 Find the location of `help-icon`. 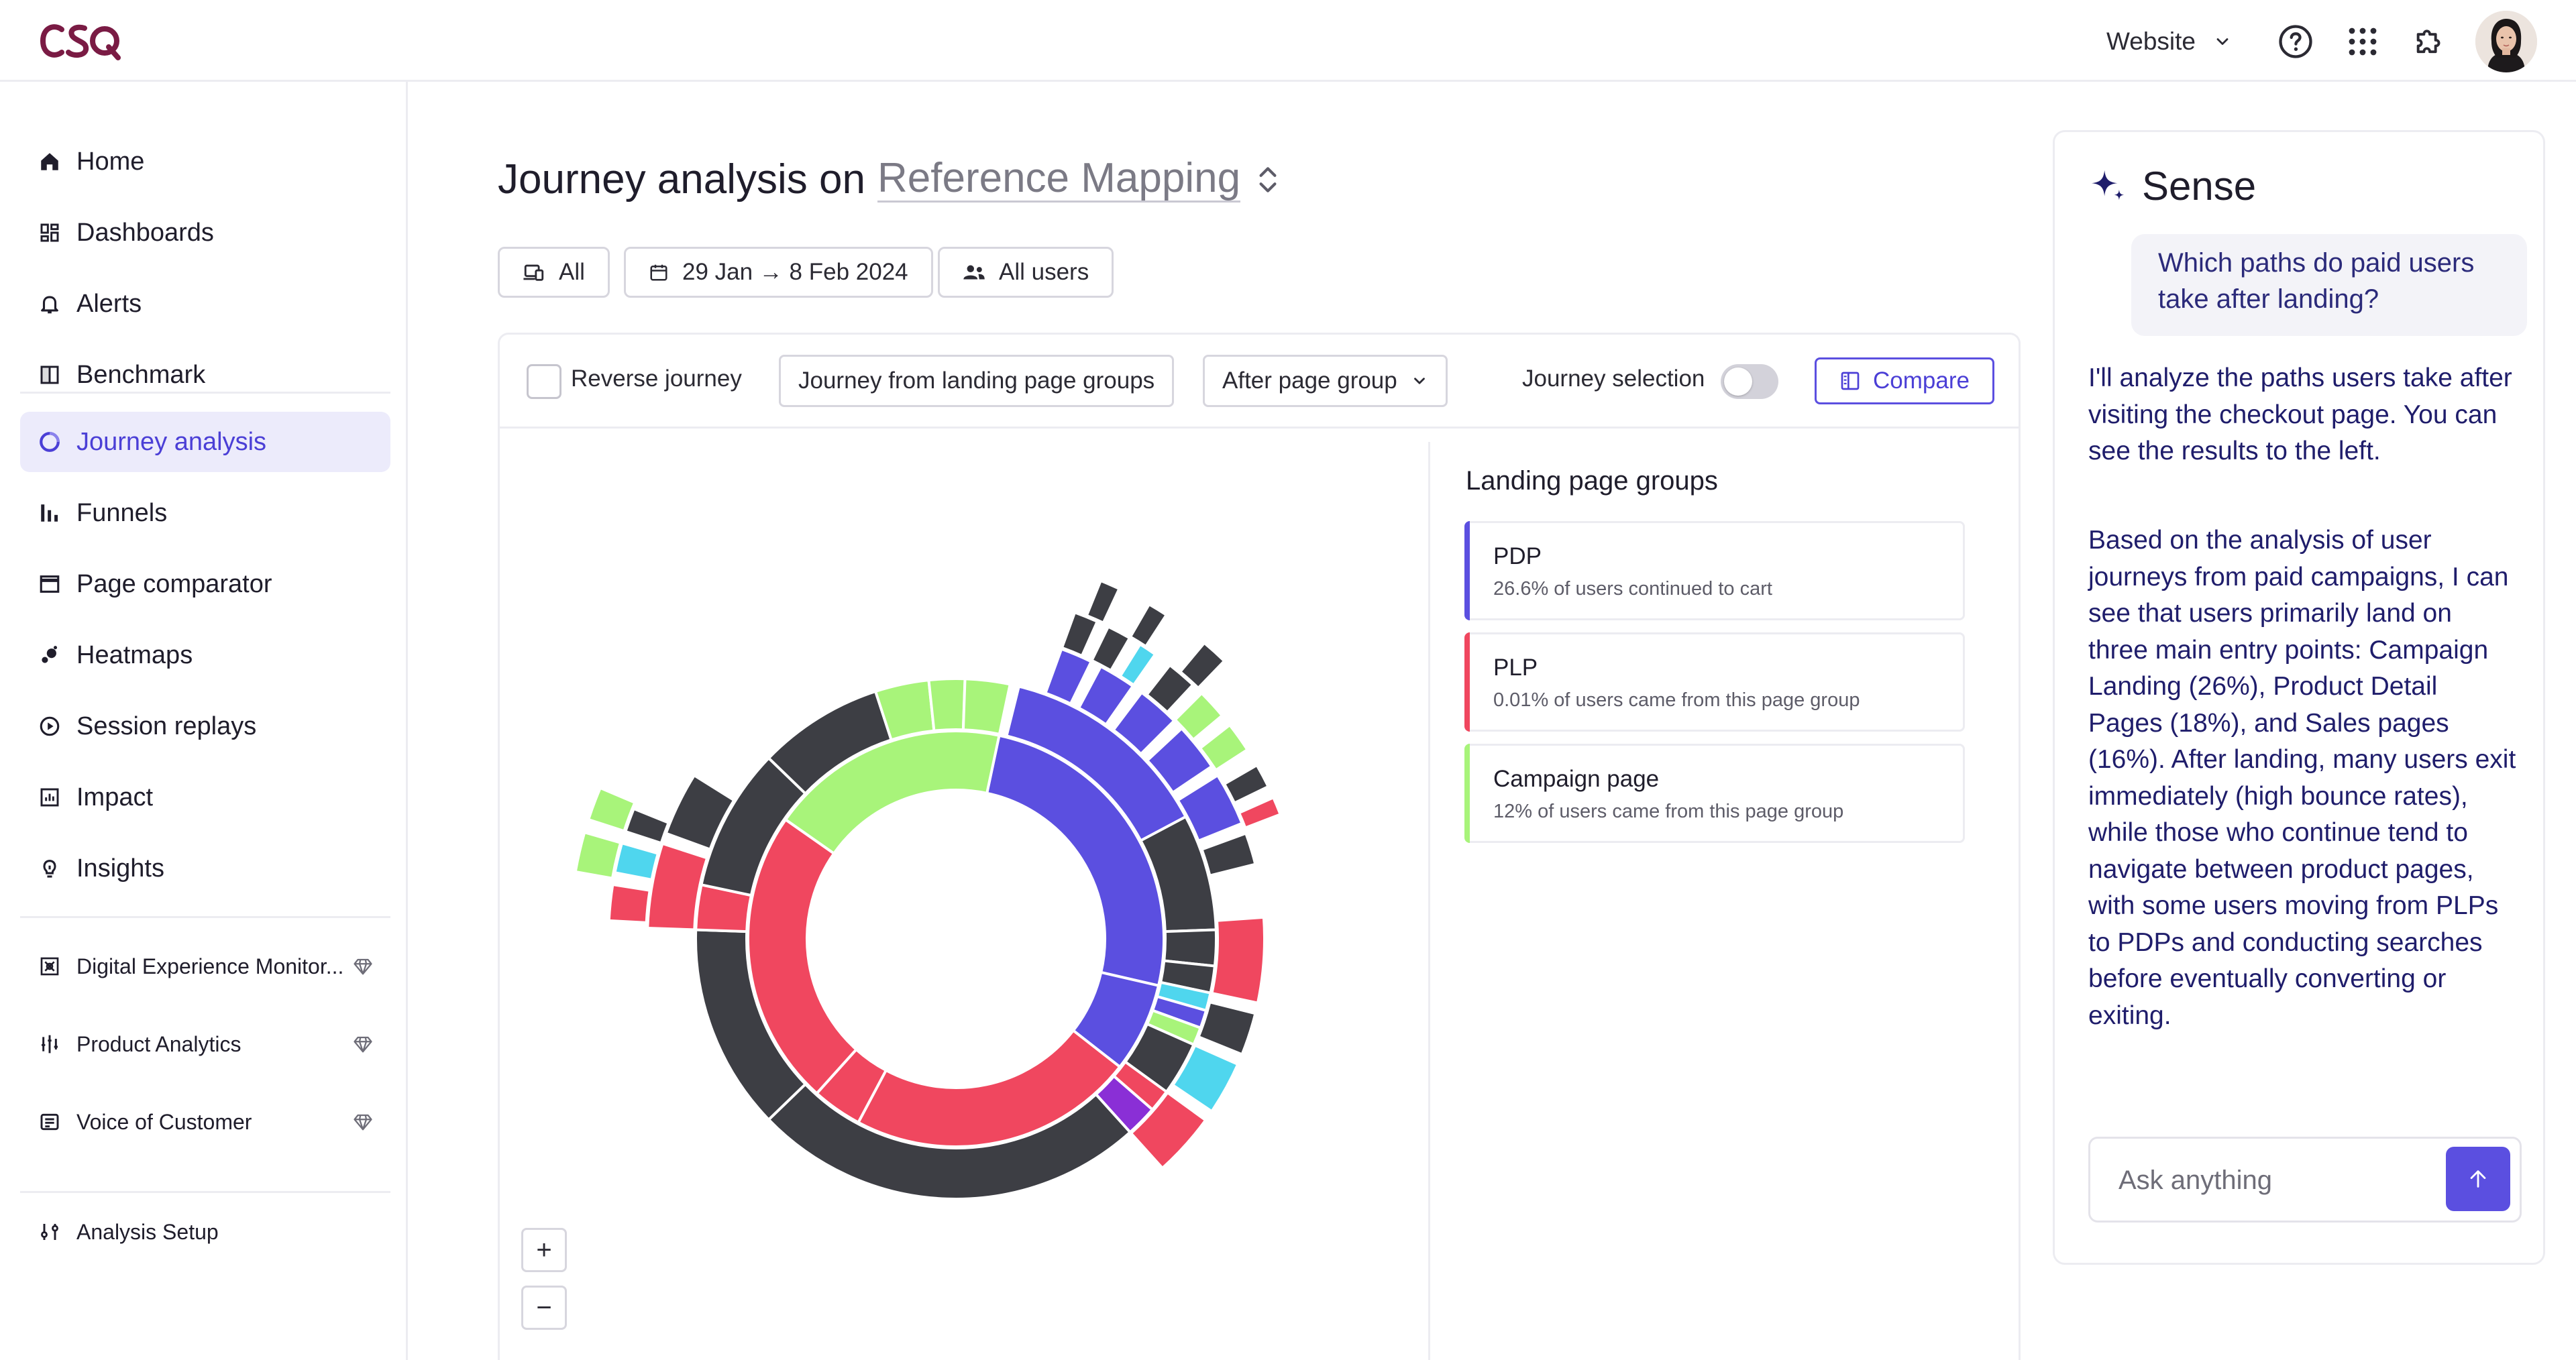

help-icon is located at coordinates (2295, 41).